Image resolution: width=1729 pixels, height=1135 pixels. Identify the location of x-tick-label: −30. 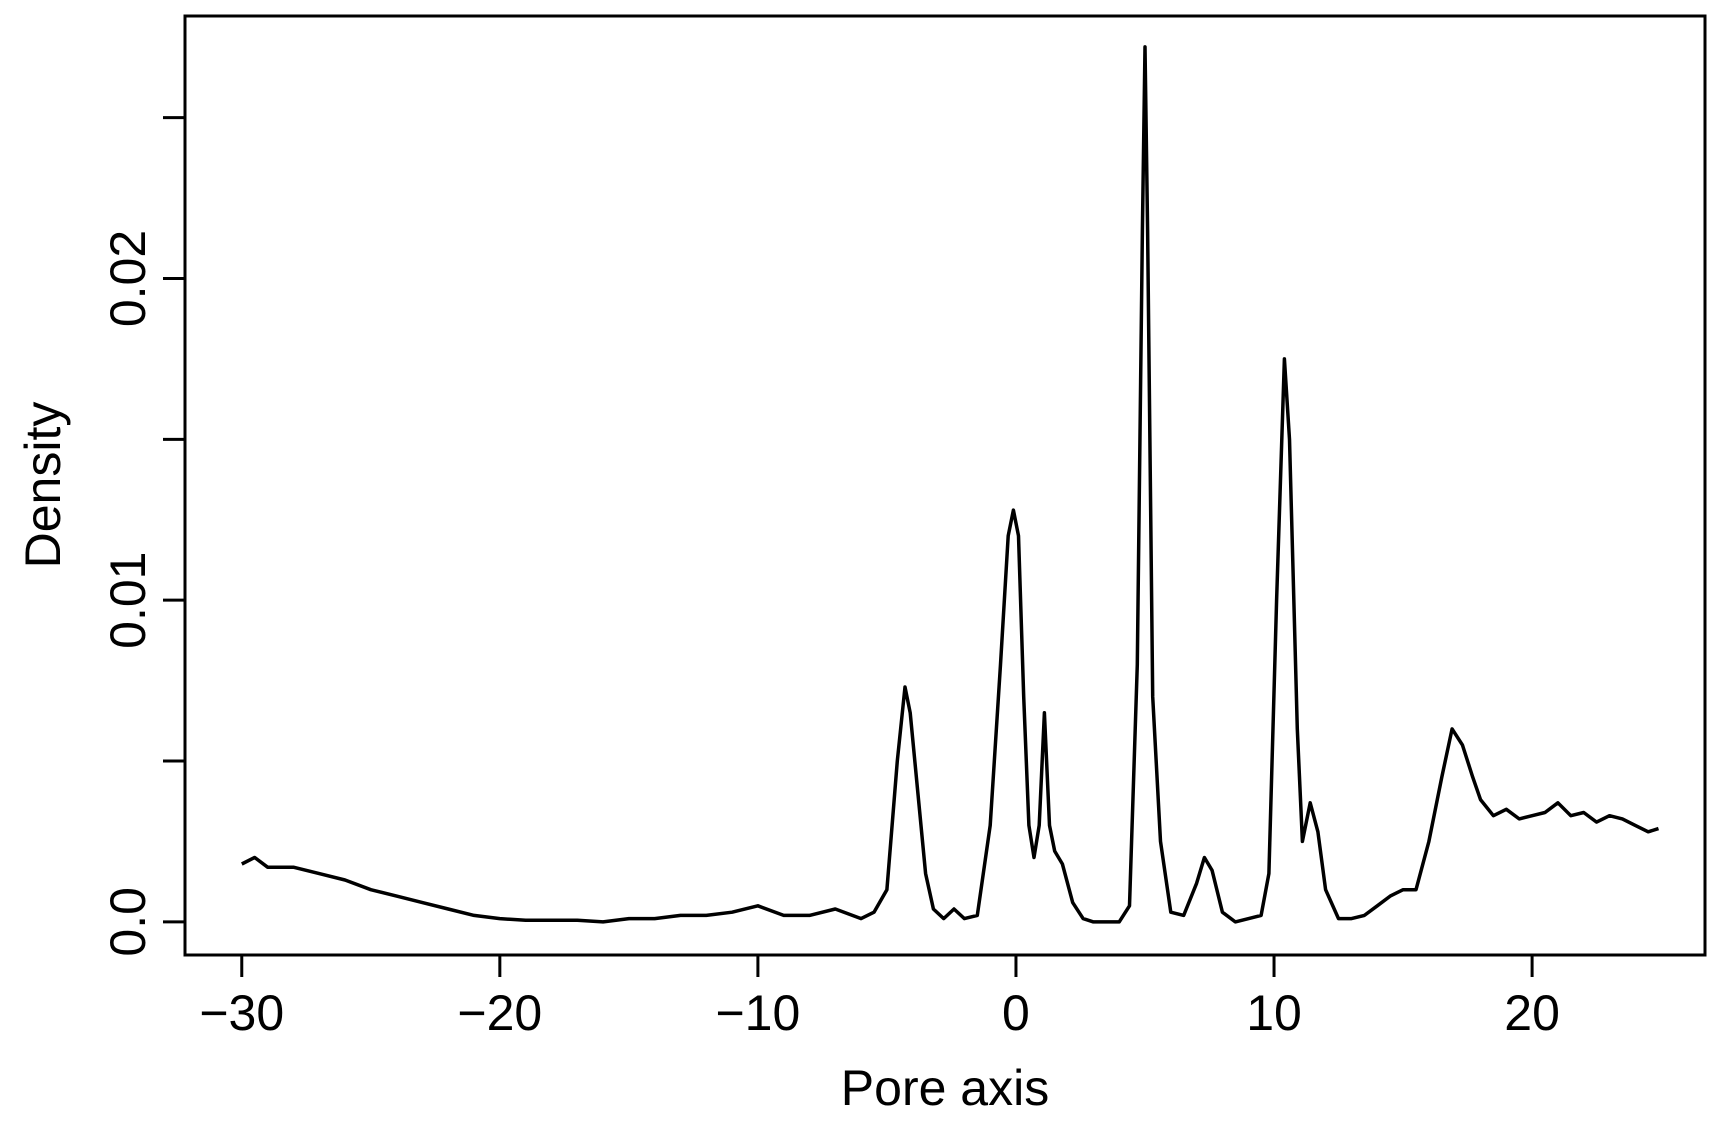
(241, 1013).